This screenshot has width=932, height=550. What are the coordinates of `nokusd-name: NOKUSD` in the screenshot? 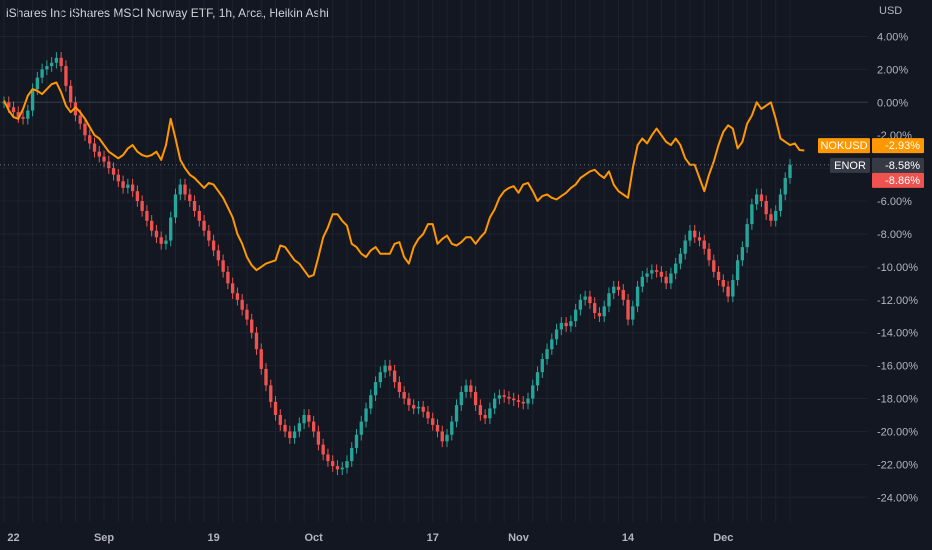 It's located at (843, 146).